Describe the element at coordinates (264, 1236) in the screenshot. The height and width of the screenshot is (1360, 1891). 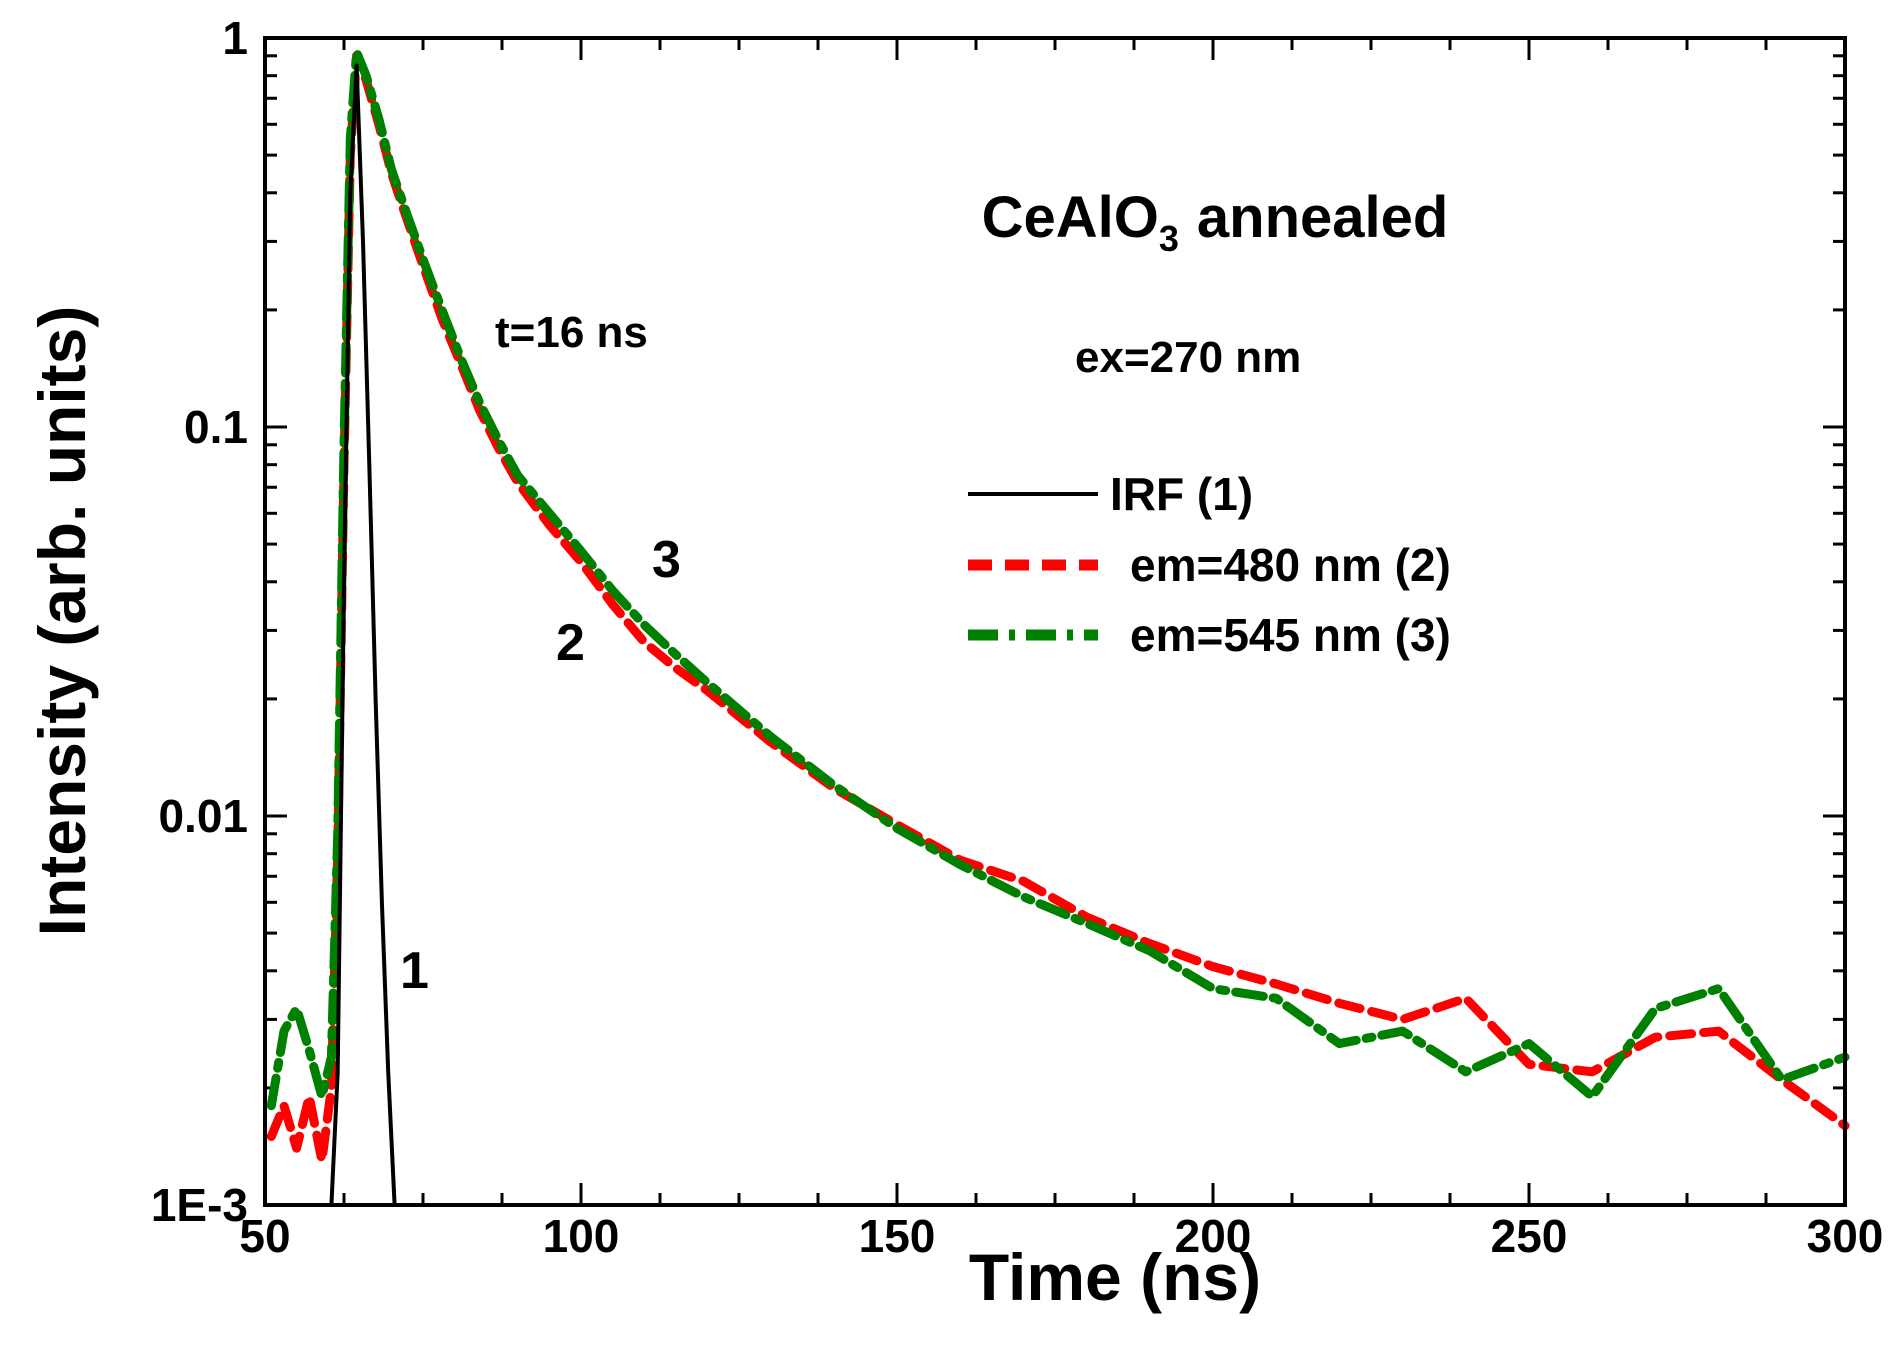
I see `x-tick-label: 50` at that location.